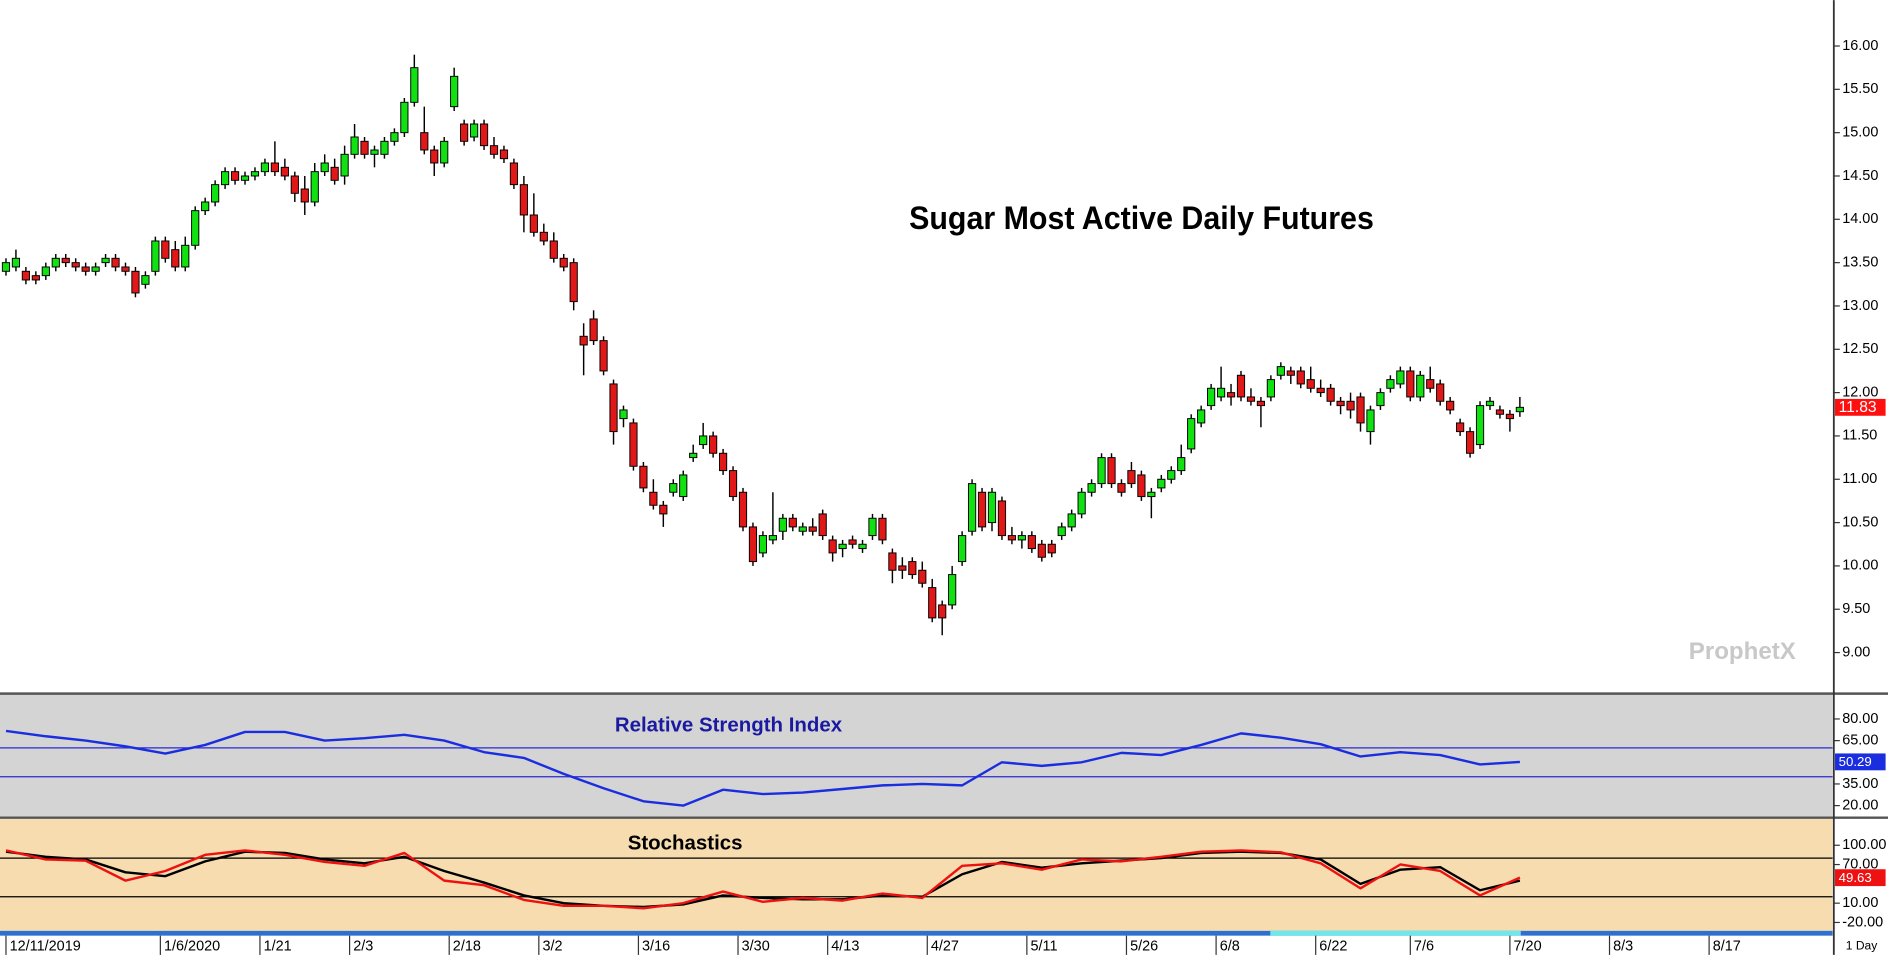 Image resolution: width=1888 pixels, height=955 pixels. I want to click on x-tick-label: 12/11/2019, so click(45, 946).